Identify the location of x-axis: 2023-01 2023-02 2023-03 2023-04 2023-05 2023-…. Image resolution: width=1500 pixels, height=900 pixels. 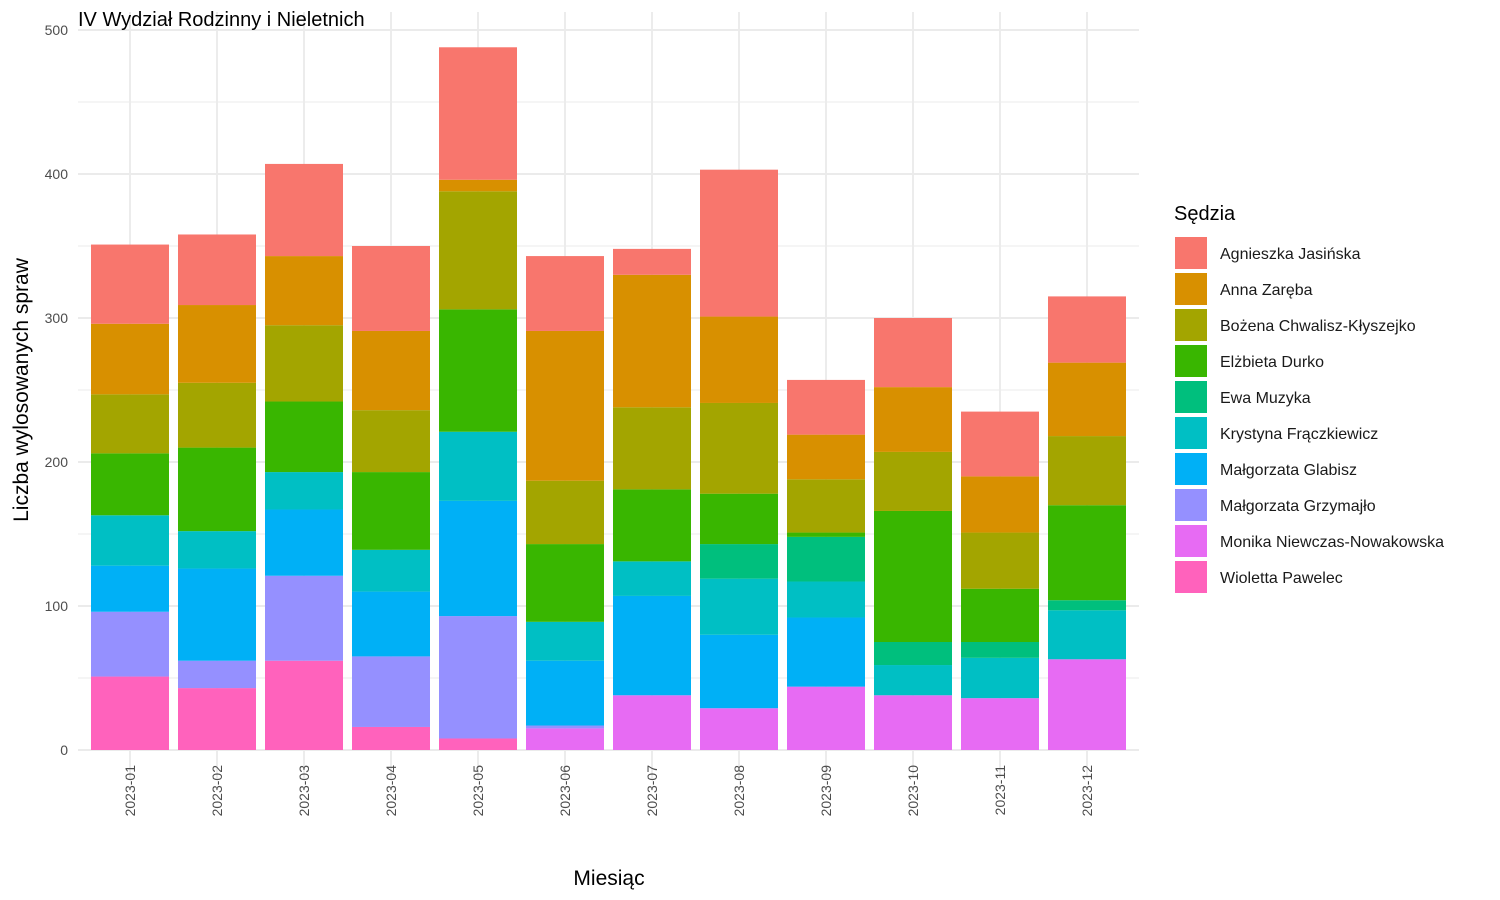
(608, 791).